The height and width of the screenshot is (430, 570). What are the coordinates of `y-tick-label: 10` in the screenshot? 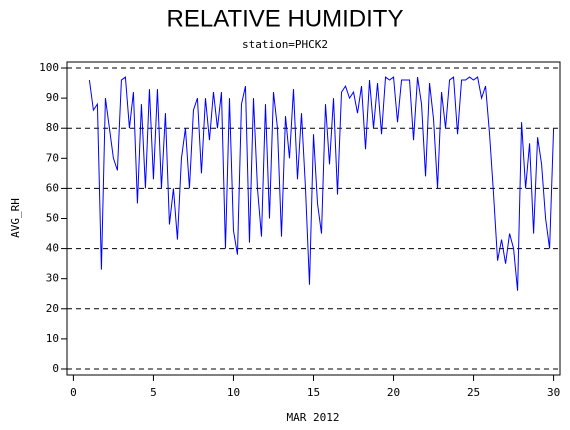 It's located at (52, 338).